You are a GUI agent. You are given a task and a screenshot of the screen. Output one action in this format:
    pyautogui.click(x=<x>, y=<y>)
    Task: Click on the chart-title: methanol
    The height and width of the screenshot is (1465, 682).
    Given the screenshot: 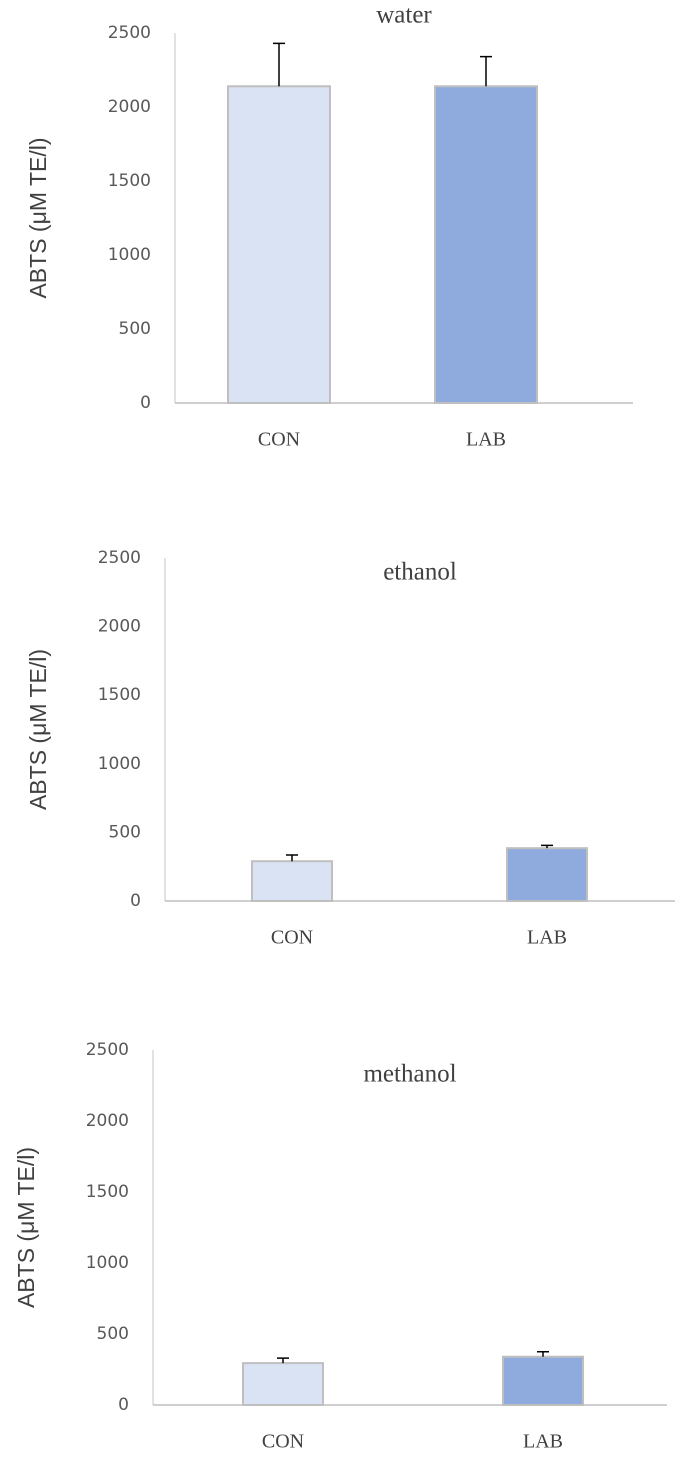 What is the action you would take?
    pyautogui.click(x=409, y=1074)
    